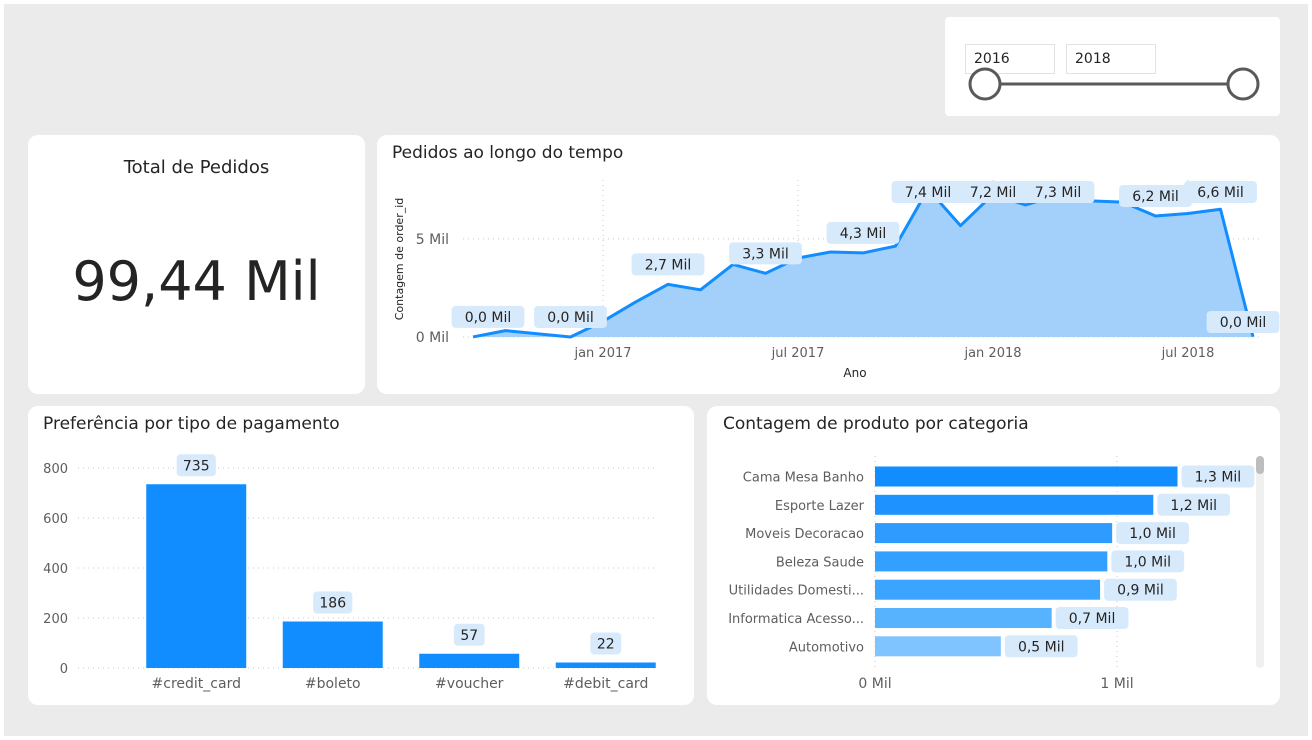 Image resolution: width=1312 pixels, height=740 pixels. What do you see at coordinates (191, 424) in the screenshot?
I see `payment-type-title: Preferência por tipo de pagamento` at bounding box center [191, 424].